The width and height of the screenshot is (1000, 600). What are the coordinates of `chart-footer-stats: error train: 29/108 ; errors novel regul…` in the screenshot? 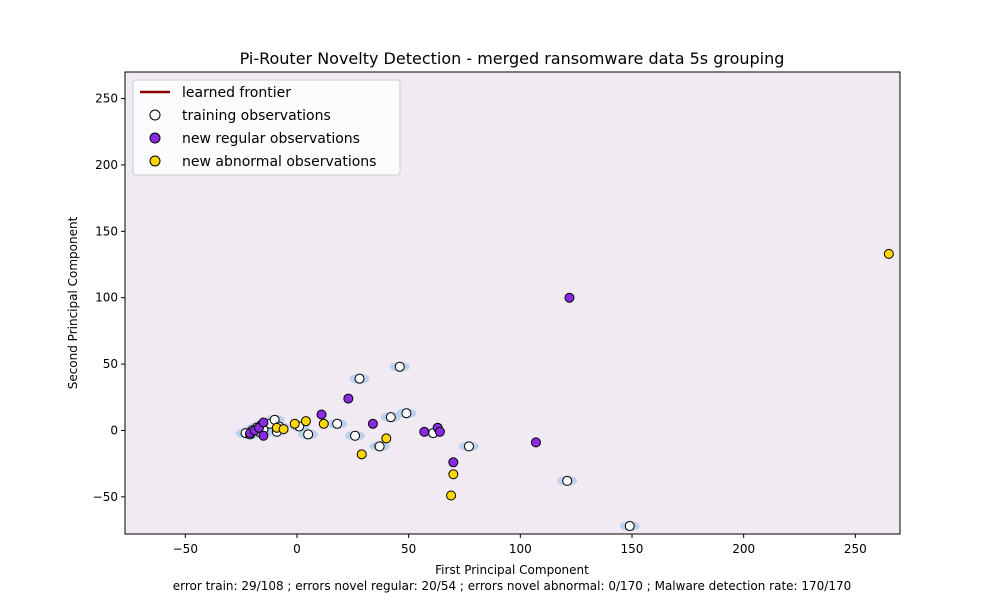 It's located at (512, 586).